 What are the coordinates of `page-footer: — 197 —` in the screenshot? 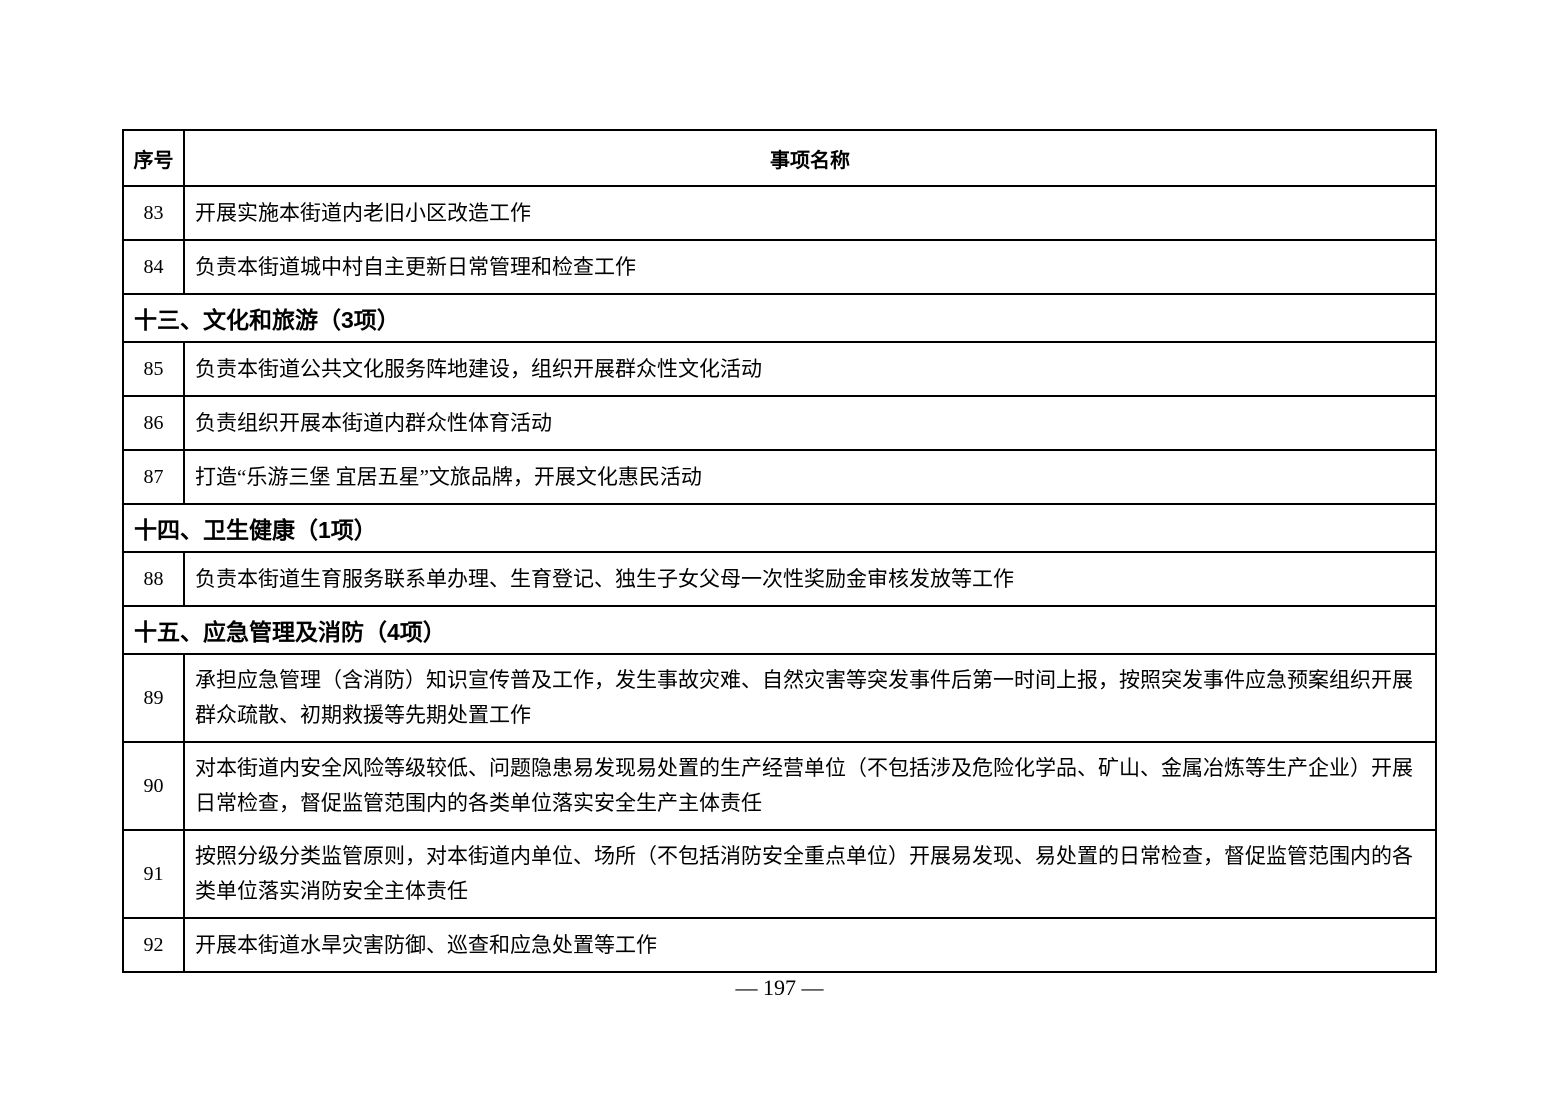 It's located at (779, 988).